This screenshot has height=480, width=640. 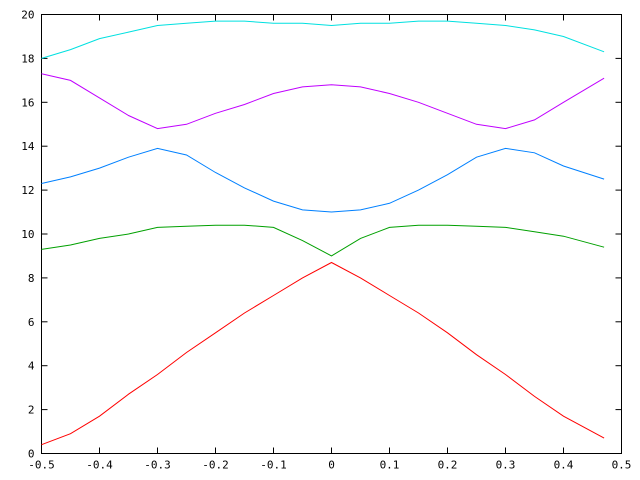 What do you see at coordinates (27, 102) in the screenshot?
I see `y-tick-label: 16` at bounding box center [27, 102].